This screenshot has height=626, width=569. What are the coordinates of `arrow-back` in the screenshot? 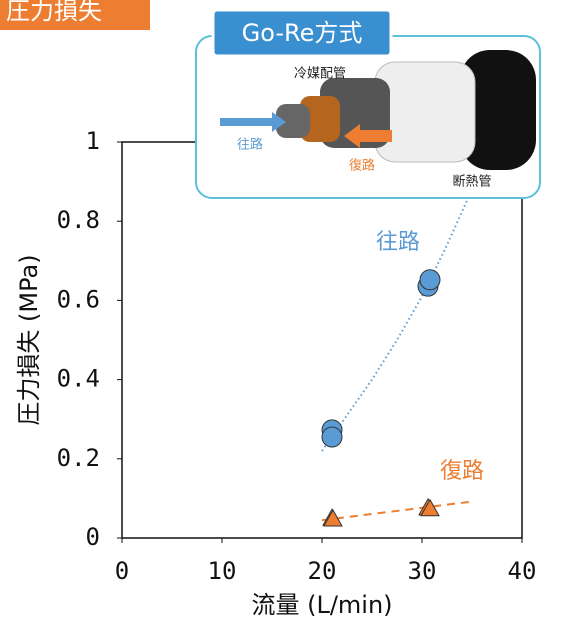 It's located at (368, 136).